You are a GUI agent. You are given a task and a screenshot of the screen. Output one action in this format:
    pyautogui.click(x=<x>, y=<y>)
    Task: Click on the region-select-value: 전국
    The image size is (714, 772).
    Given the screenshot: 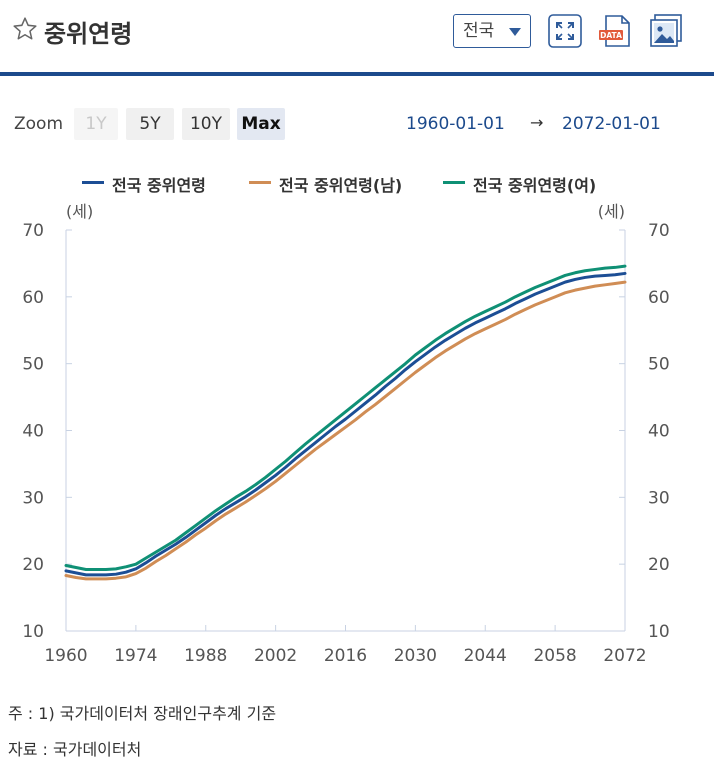 What is the action you would take?
    pyautogui.click(x=479, y=31)
    